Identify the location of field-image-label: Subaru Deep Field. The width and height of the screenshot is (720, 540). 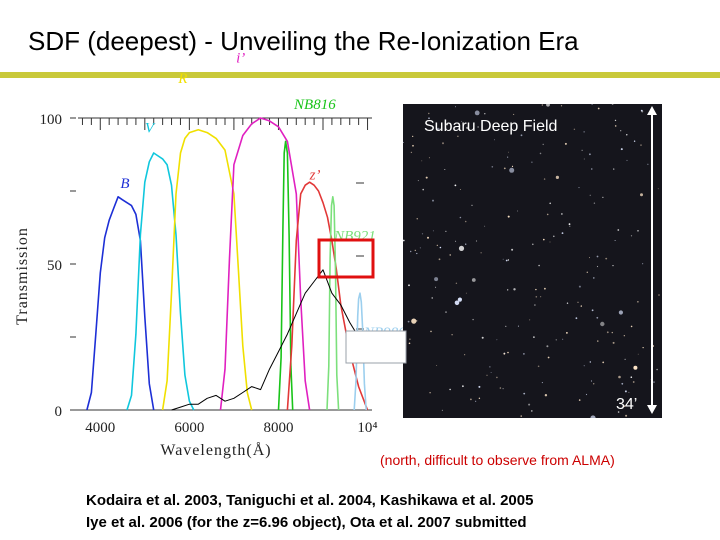
(491, 126).